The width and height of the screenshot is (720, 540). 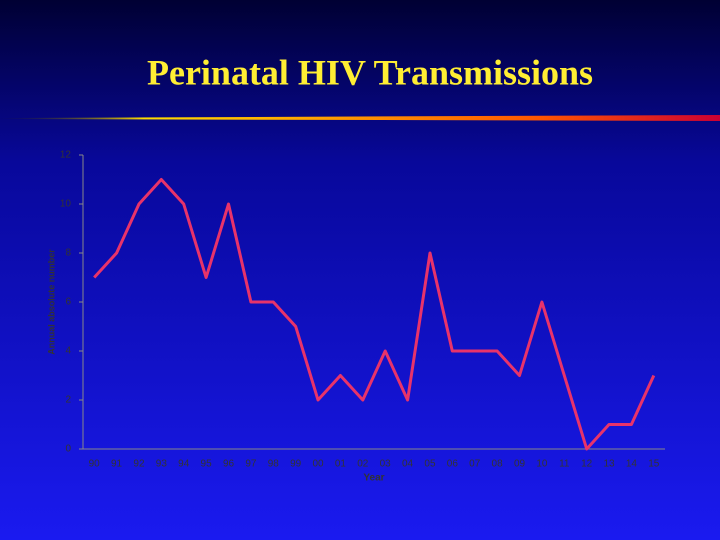 What do you see at coordinates (68, 302) in the screenshot?
I see `y-tick-label: 6` at bounding box center [68, 302].